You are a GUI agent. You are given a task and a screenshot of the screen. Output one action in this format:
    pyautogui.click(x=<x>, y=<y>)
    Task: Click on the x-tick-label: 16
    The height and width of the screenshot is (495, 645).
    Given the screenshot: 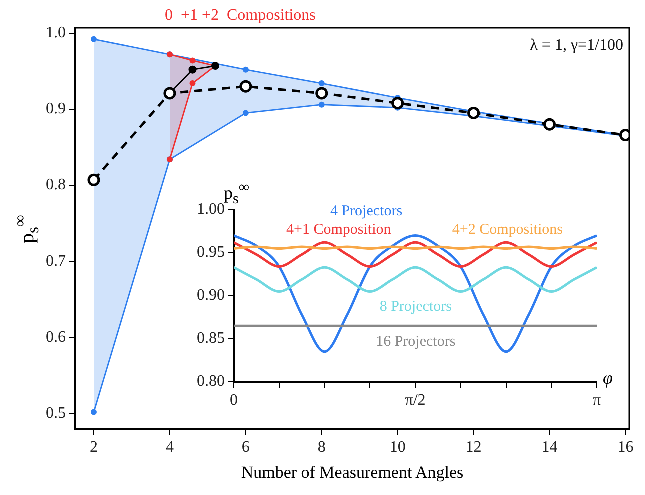 What is the action you would take?
    pyautogui.click(x=626, y=447)
    